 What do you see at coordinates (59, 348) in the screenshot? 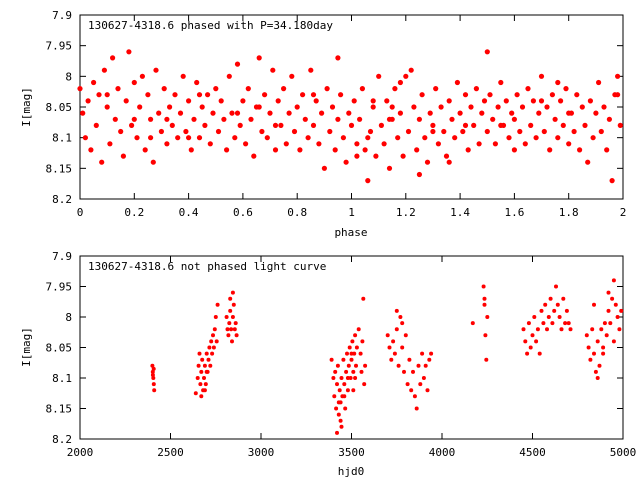
I see `y-tick-label: 8.05` at bounding box center [59, 348].